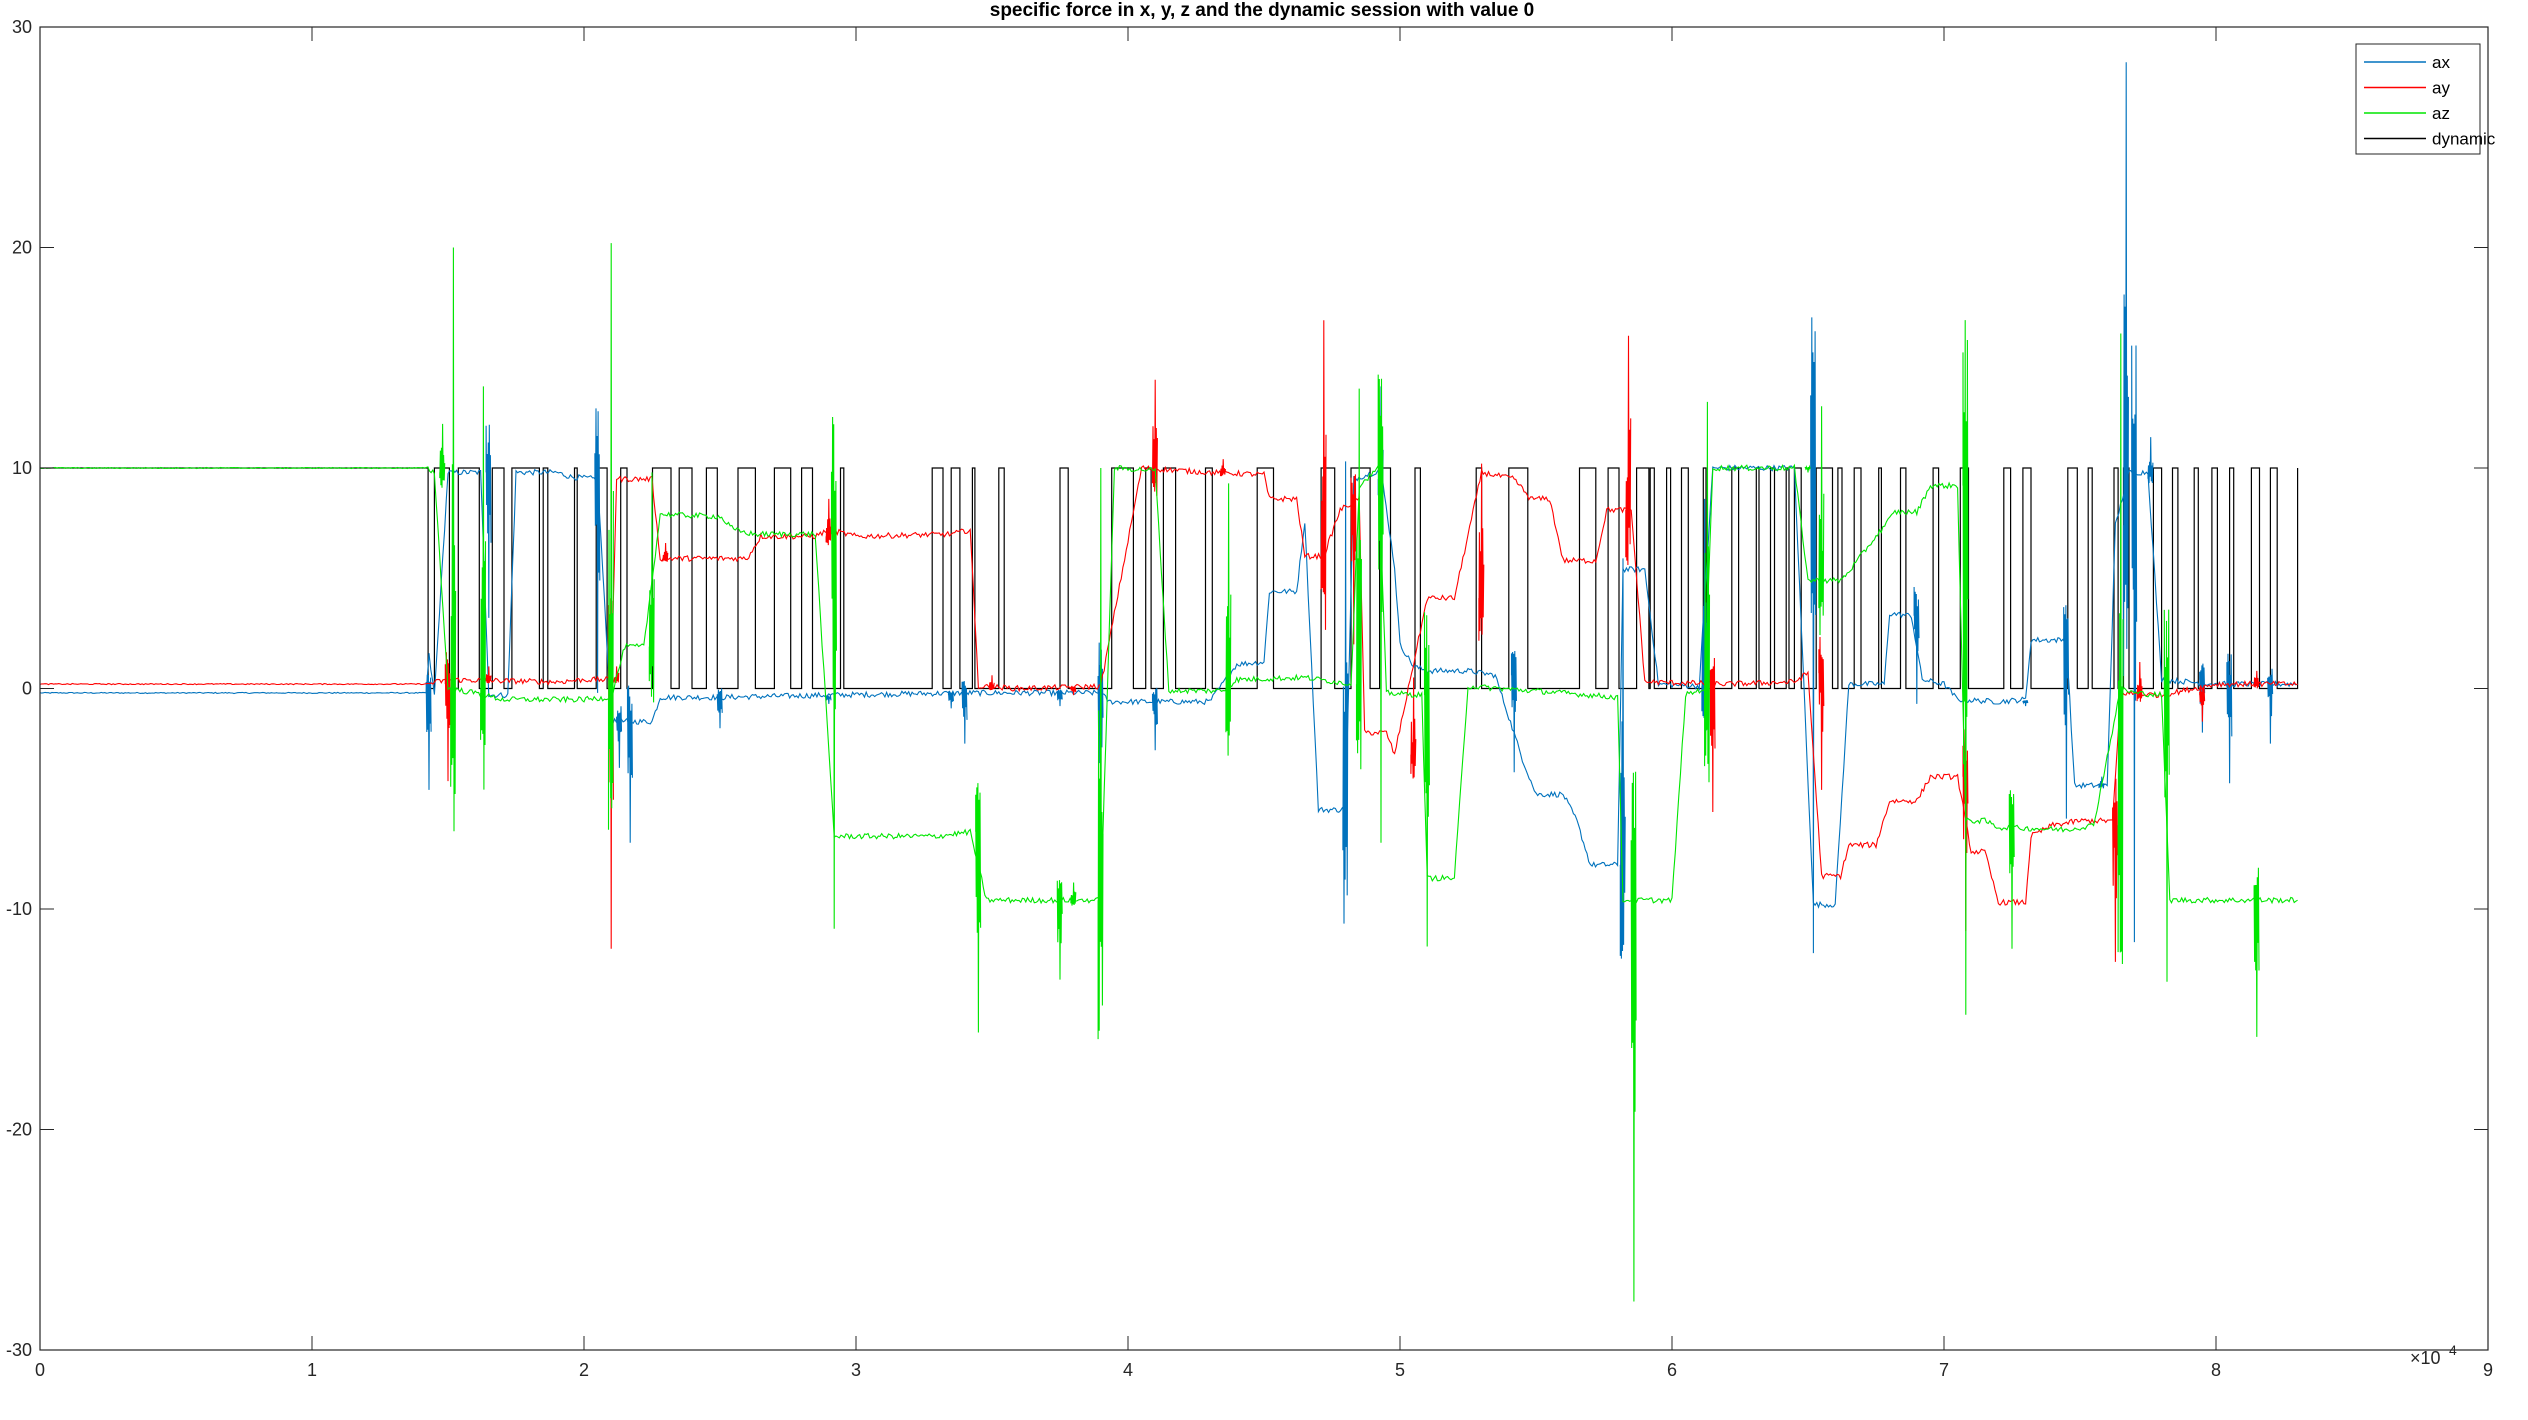  Describe the element at coordinates (2441, 88) in the screenshot. I see `legend-label-ay: ay` at that location.